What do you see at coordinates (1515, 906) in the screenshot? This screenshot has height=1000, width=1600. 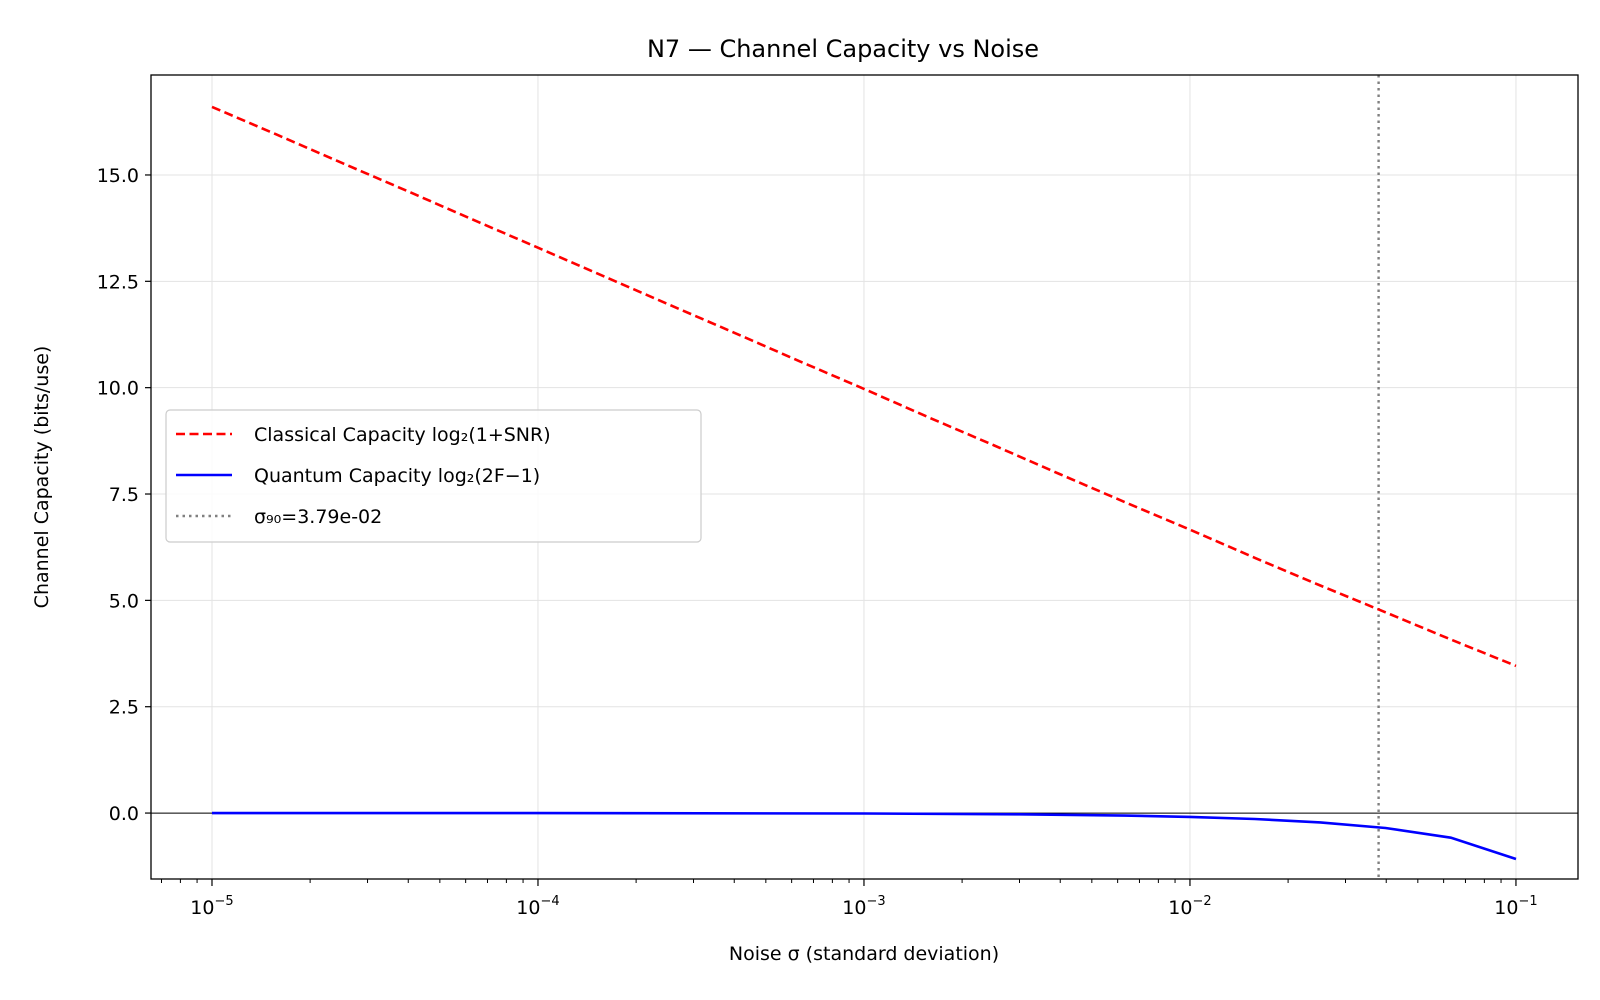 I see `x-tick-label: 10⁻¹` at bounding box center [1515, 906].